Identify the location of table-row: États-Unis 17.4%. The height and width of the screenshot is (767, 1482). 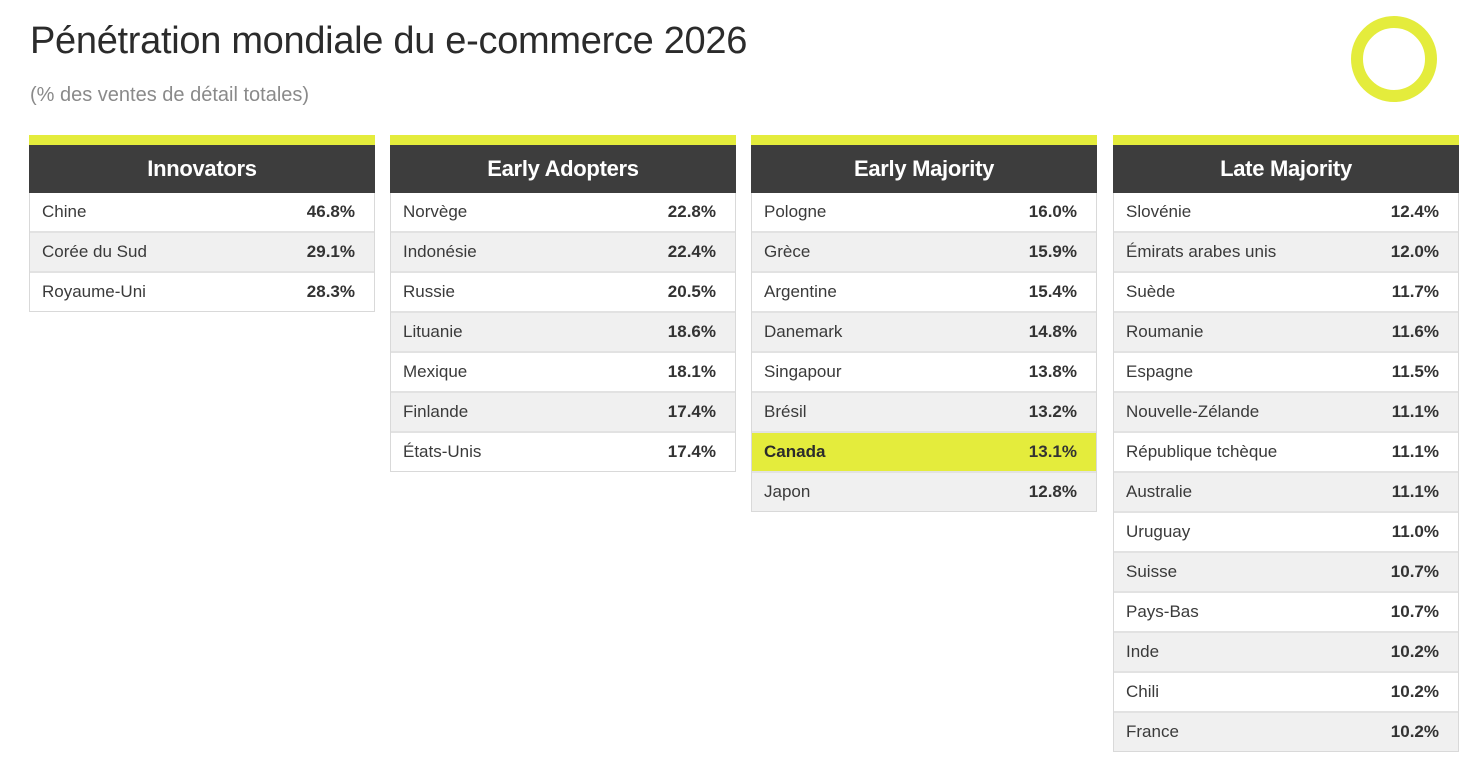
(563, 452).